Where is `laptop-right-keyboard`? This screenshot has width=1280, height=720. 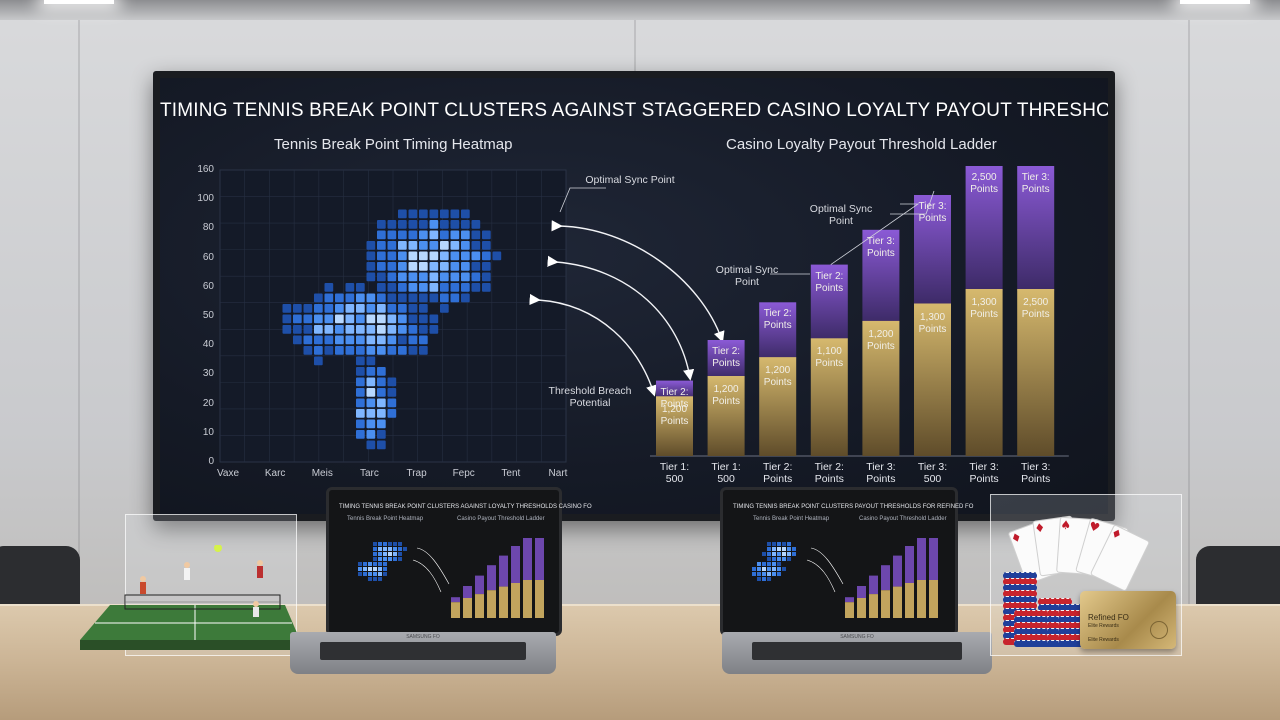
laptop-right-keyboard is located at coordinates (857, 651).